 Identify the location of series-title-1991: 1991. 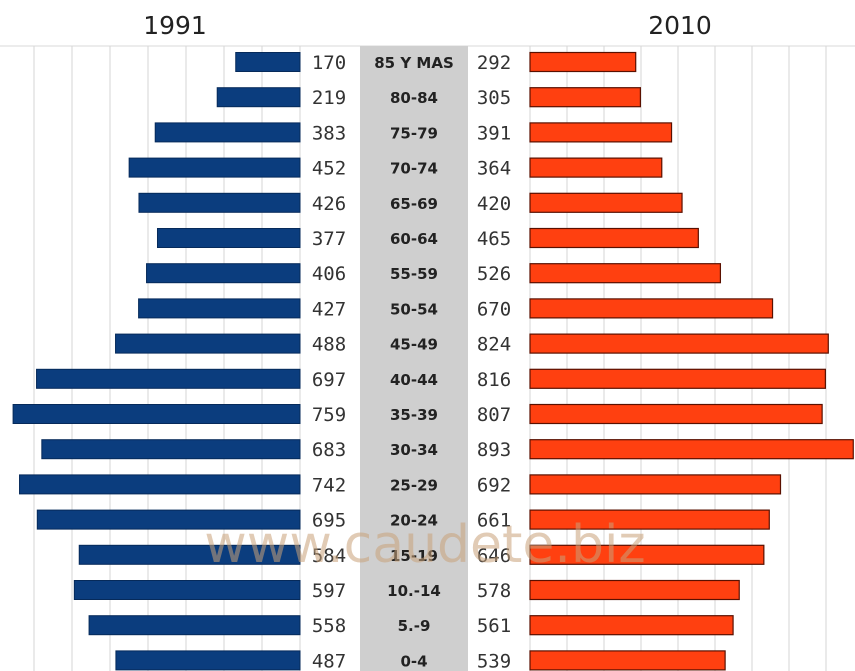
(175, 25).